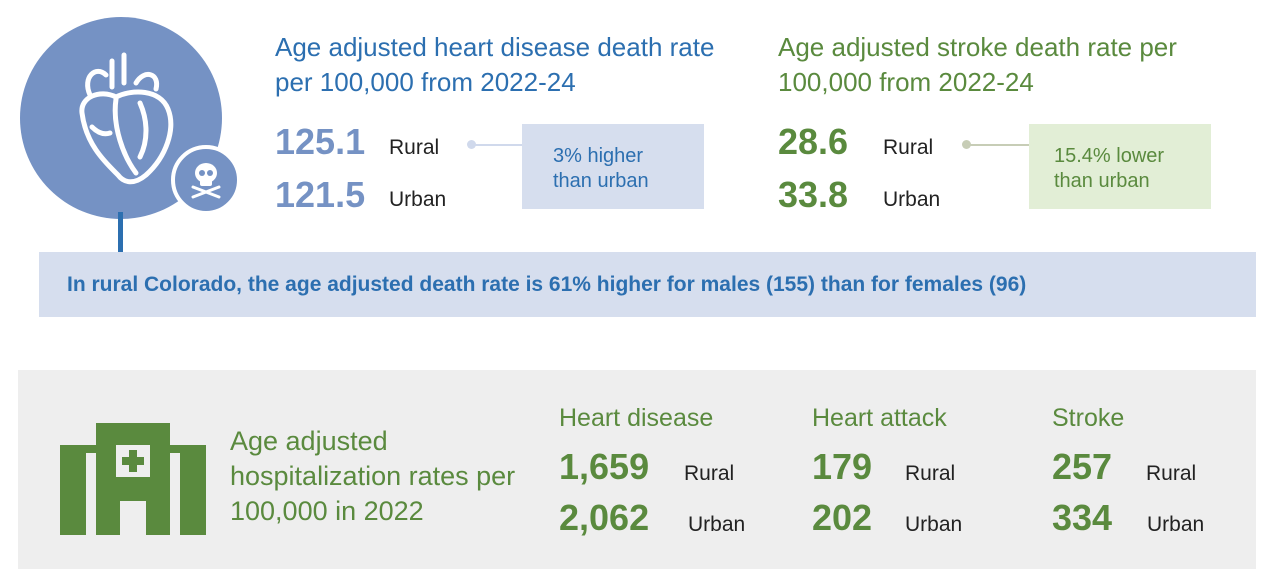  I want to click on stroke-comparison-box: 15.4% lower than urban, so click(1120, 166).